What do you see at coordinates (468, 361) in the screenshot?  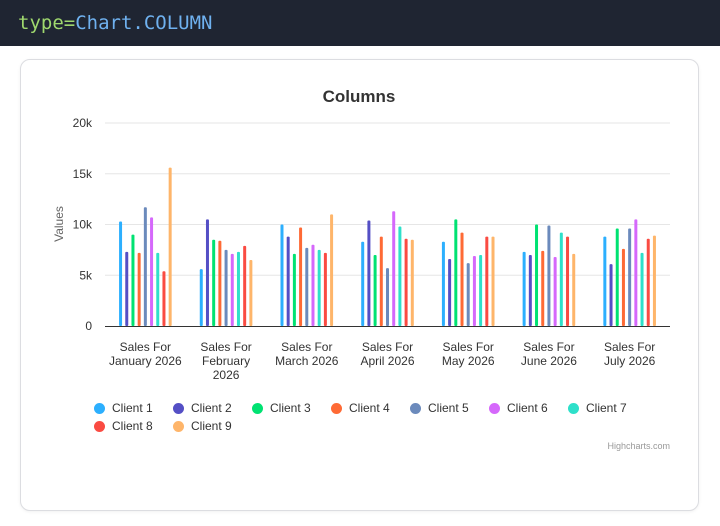 I see `x-tick-label-line: May 2026` at bounding box center [468, 361].